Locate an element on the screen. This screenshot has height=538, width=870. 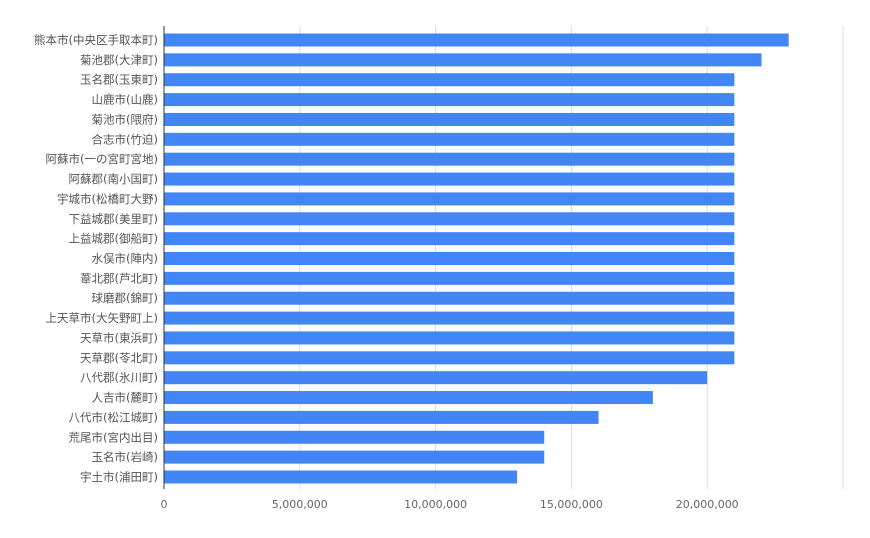
category-label: 葦北郡(芦北町) is located at coordinates (119, 278).